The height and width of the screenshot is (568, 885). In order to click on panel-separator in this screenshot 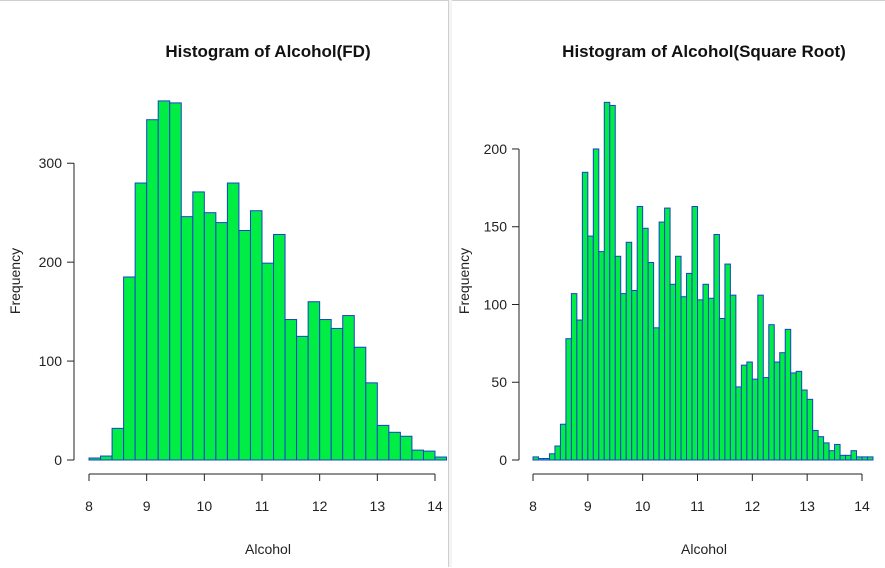, I will do `click(450, 283)`.